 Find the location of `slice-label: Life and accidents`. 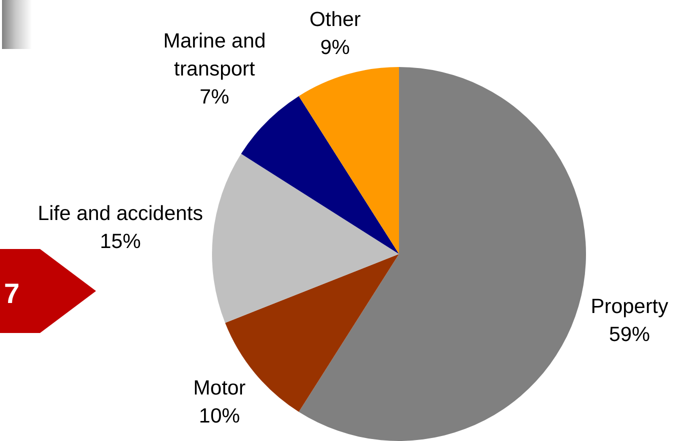

slice-label: Life and accidents is located at coordinates (120, 213).